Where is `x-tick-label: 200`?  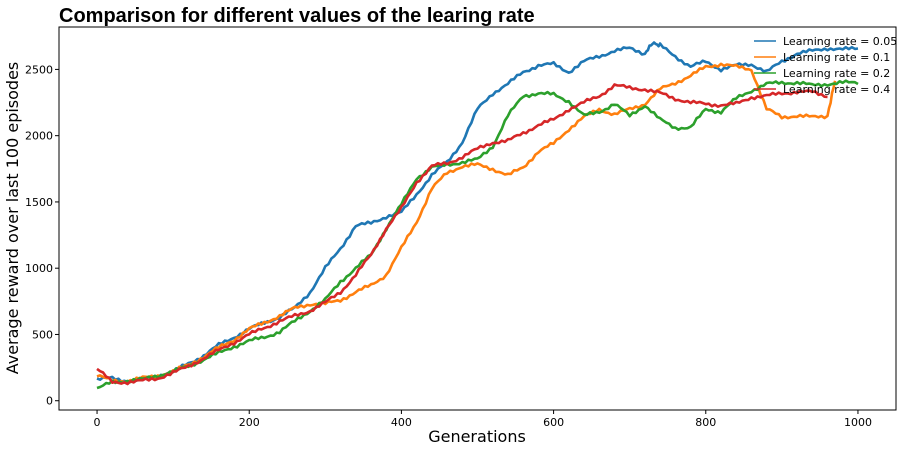
x-tick-label: 200 is located at coordinates (249, 422).